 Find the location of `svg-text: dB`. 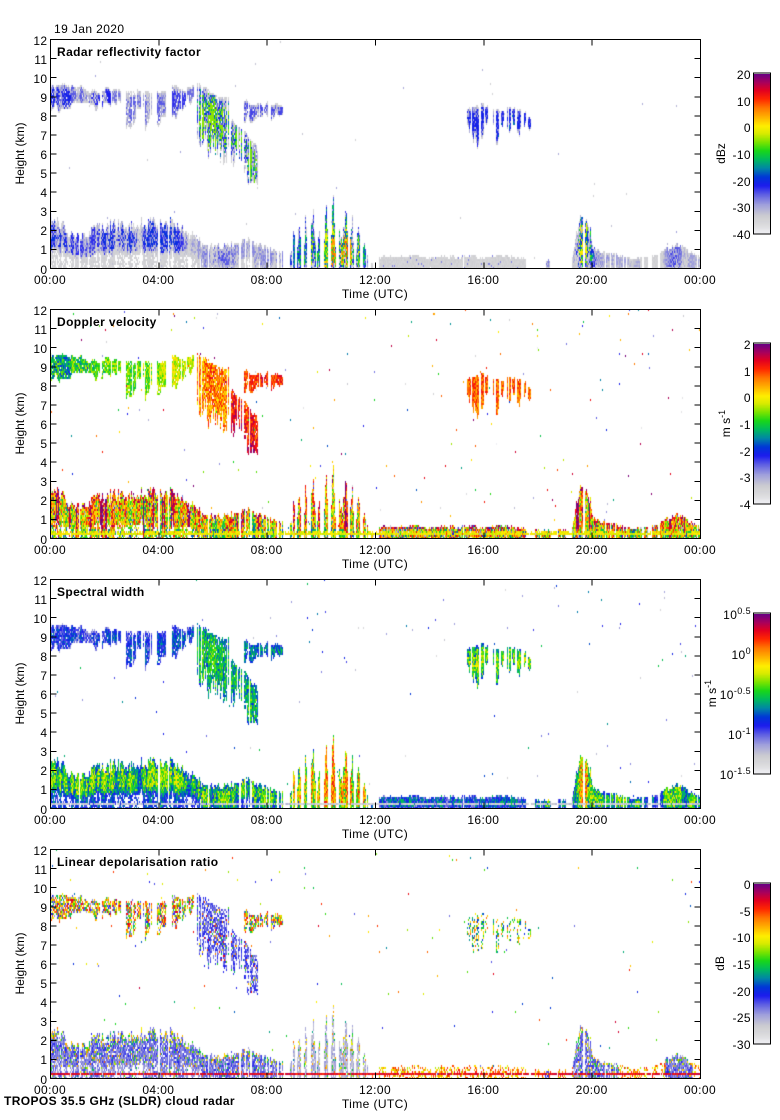

svg-text: dB is located at coordinates (720, 963).